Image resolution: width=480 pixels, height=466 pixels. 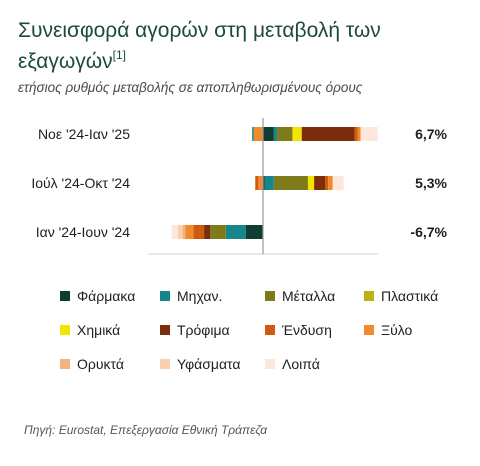 I want to click on total-label: 5,3%, so click(x=431, y=183).